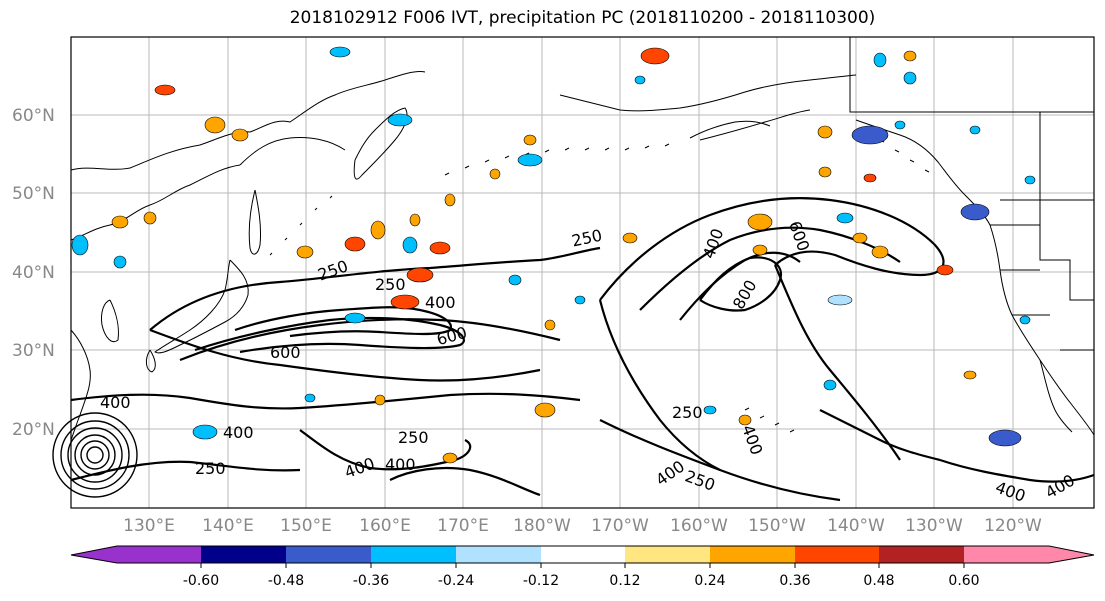 This screenshot has width=1105, height=601. Describe the element at coordinates (856, 526) in the screenshot. I see `lon-label: 140°W` at that location.